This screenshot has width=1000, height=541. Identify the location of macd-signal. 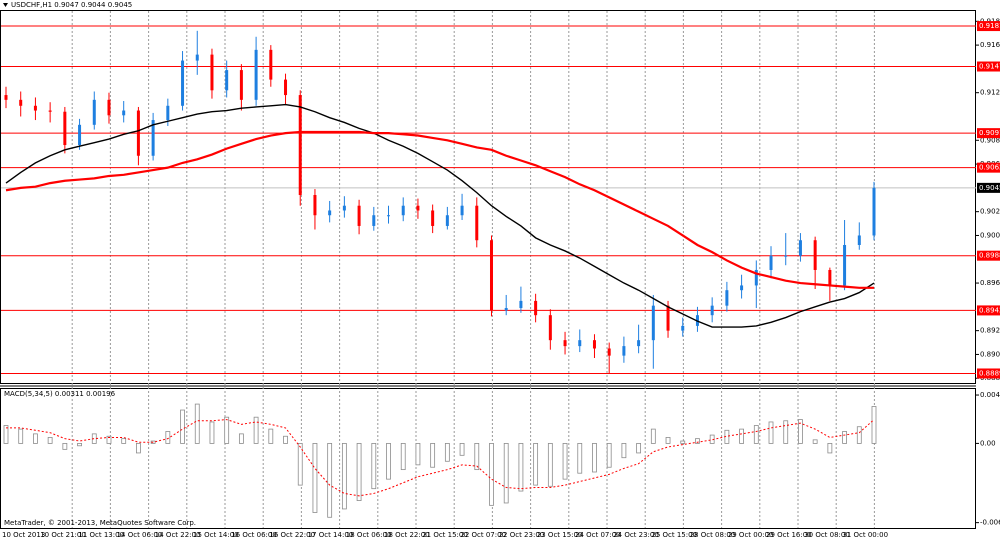
(440, 458).